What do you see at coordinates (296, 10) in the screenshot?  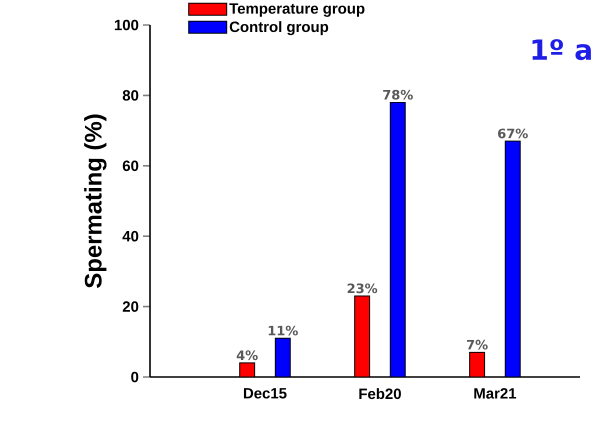 I see `legend-label: Temperature group` at bounding box center [296, 10].